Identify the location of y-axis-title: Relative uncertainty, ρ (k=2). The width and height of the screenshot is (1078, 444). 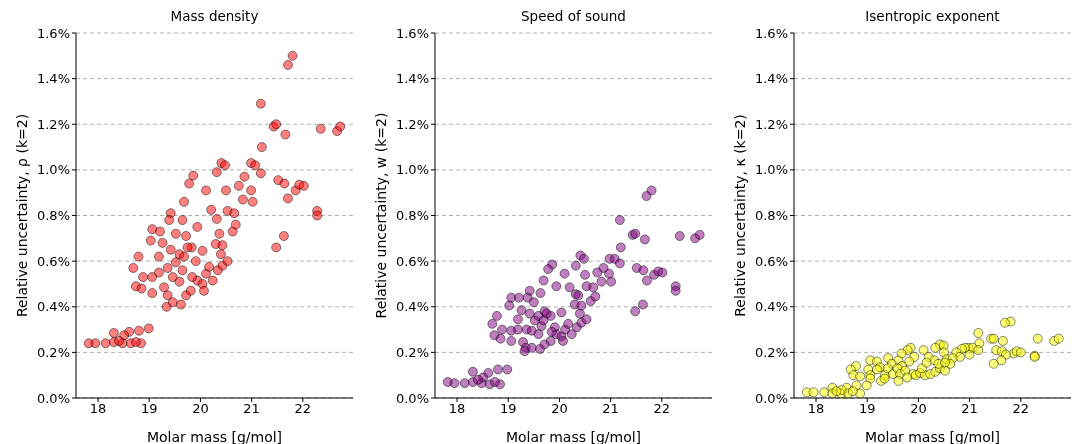
(21, 215).